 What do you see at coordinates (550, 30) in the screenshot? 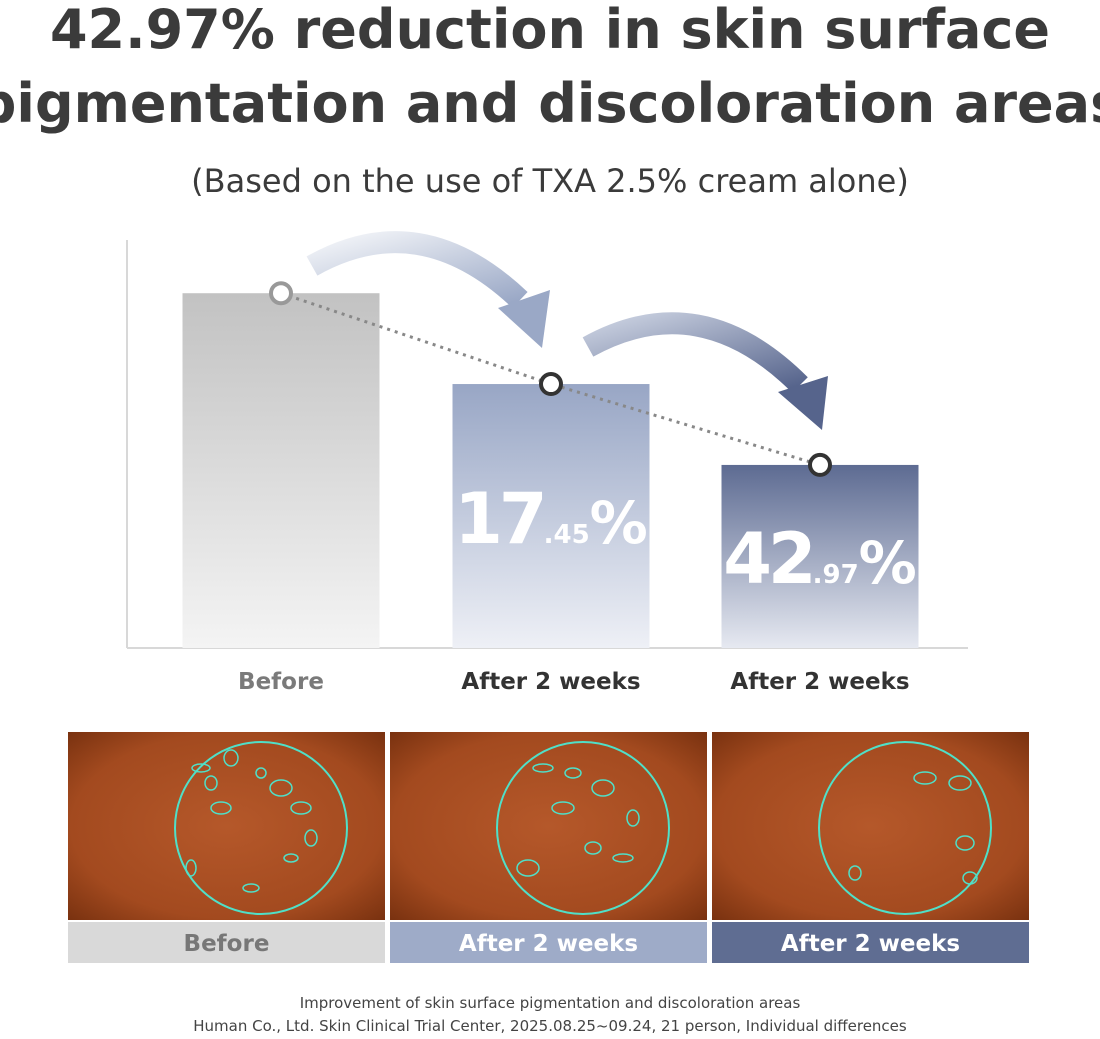
I see `title-line: 42.97% reduction in skin surface` at bounding box center [550, 30].